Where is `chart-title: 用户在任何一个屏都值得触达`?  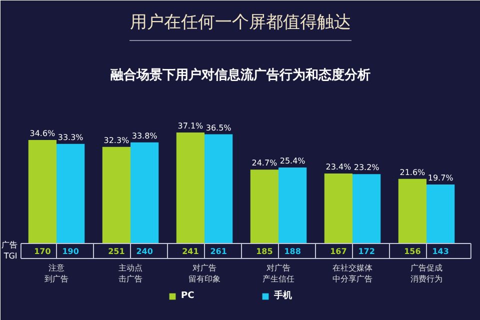
chart-title: 用户在任何一个屏都值得触达 is located at coordinates (240, 22).